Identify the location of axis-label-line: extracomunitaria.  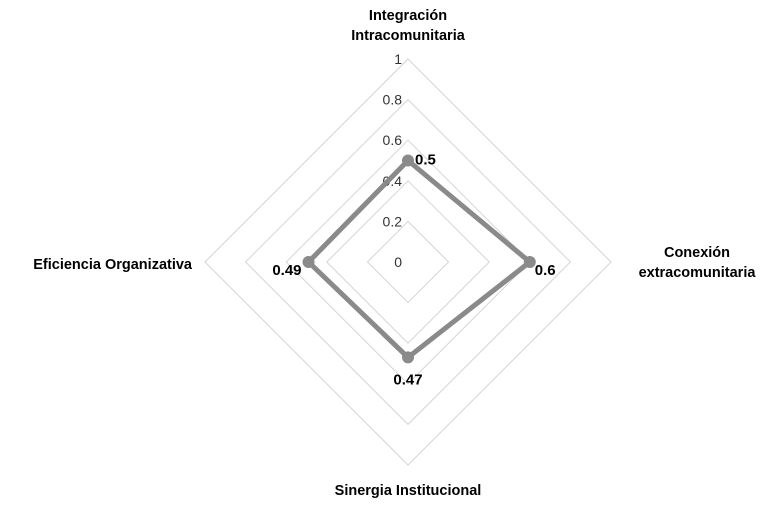
(698, 273).